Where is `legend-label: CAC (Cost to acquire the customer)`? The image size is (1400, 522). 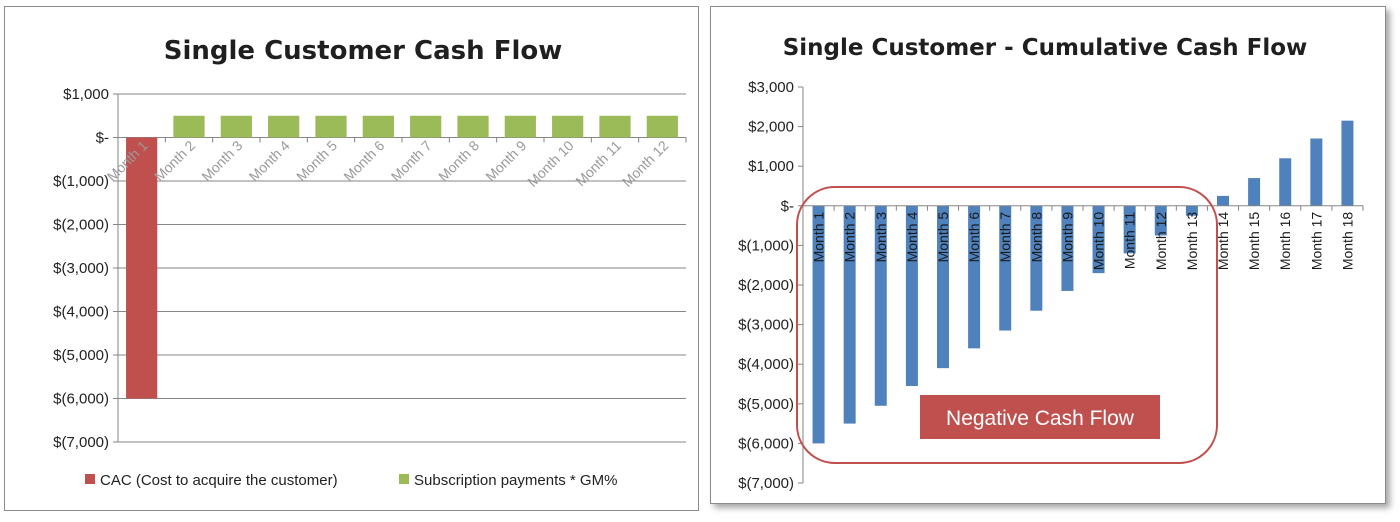
legend-label: CAC (Cost to acquire the customer) is located at coordinates (219, 480).